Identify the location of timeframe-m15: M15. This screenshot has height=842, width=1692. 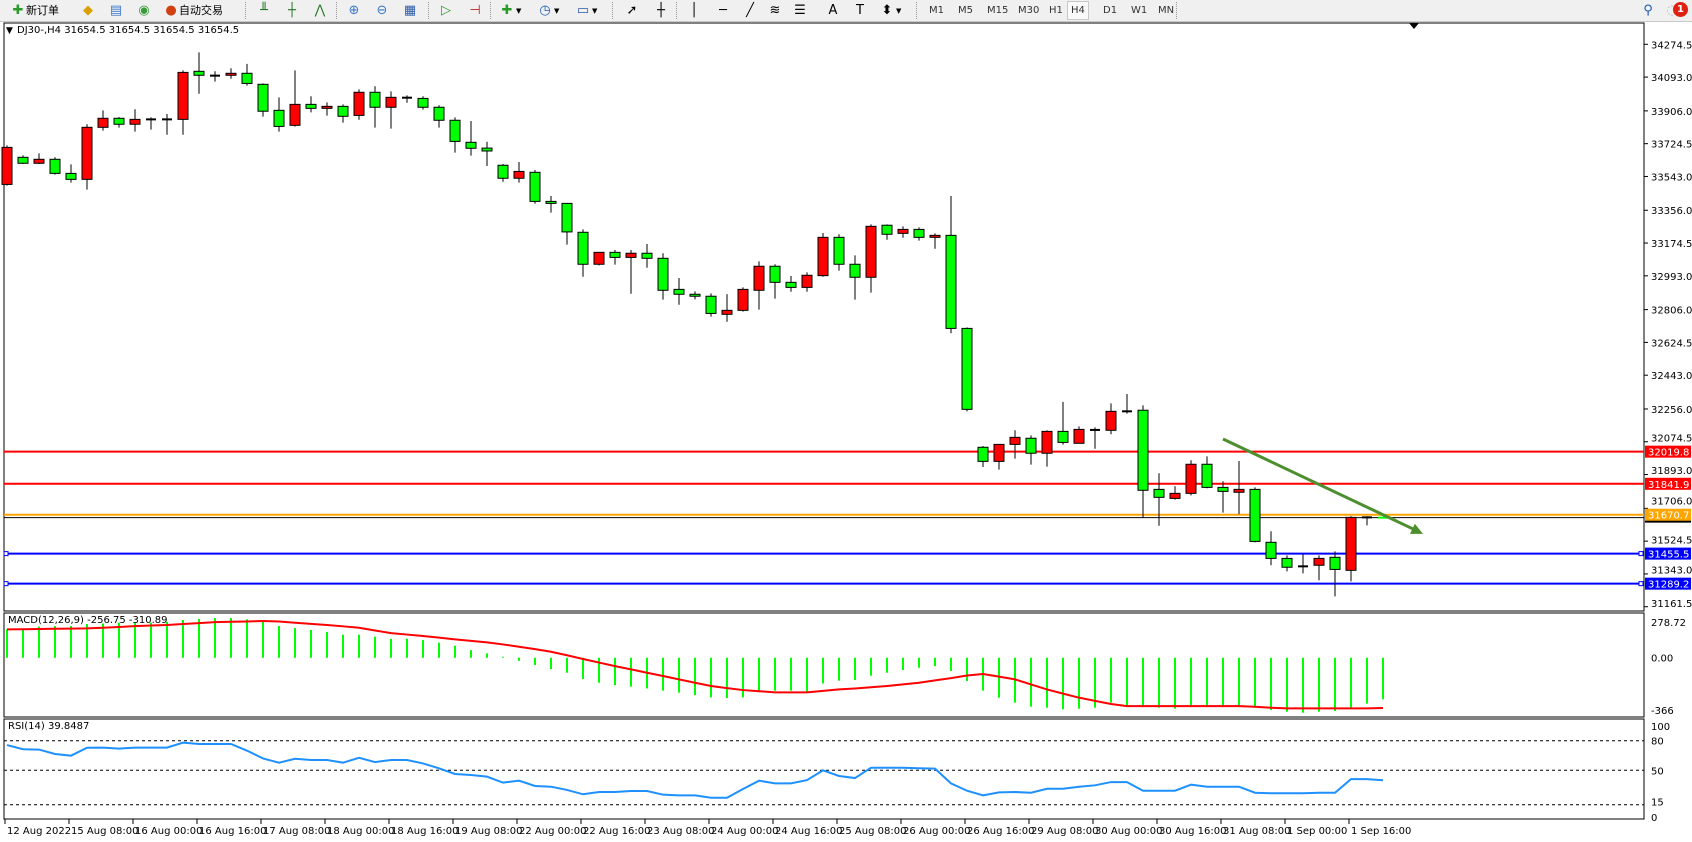
(998, 10).